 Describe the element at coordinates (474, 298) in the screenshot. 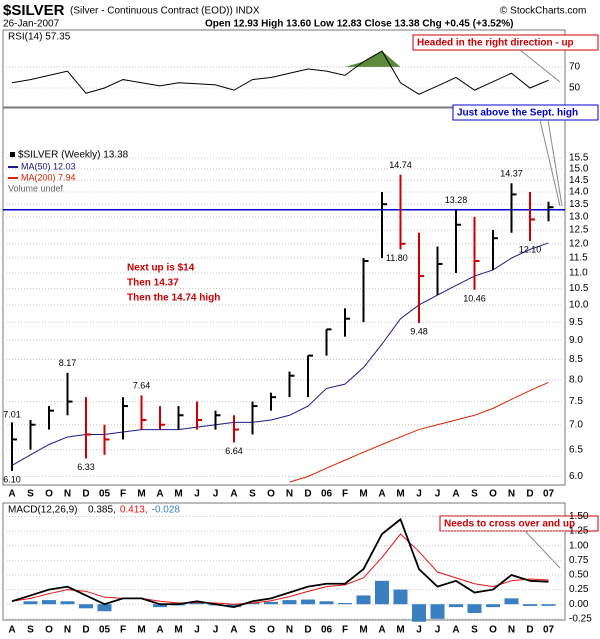

I see `point-label: 10.46` at that location.